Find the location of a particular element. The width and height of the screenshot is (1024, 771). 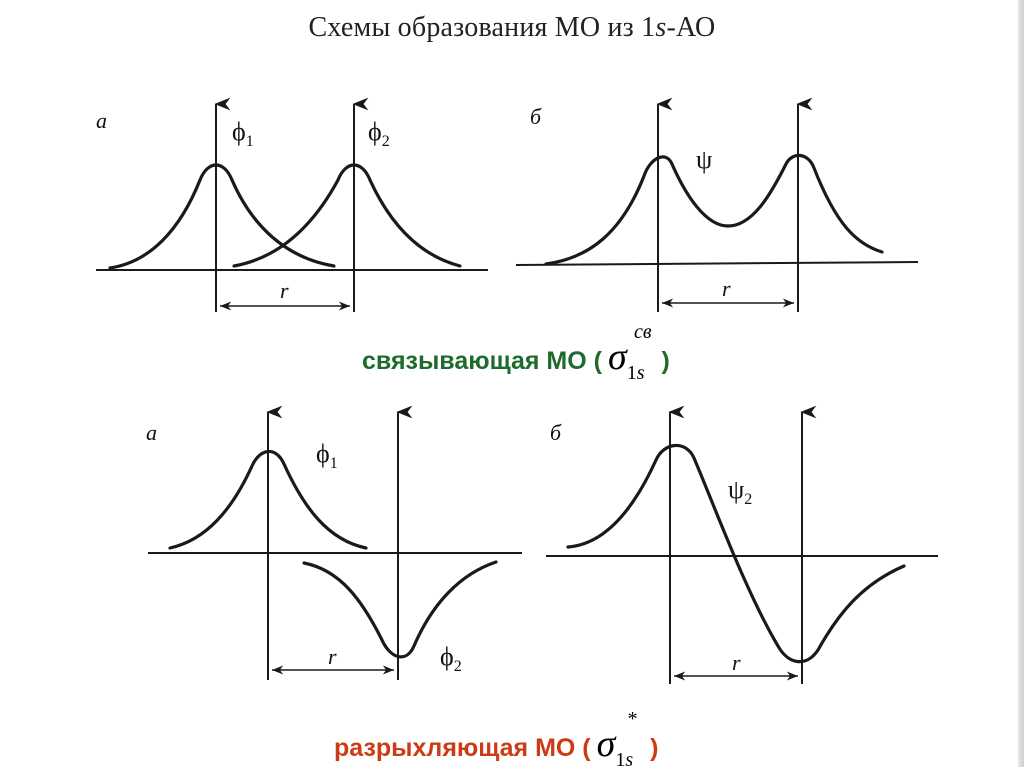

bonding-superscript: св is located at coordinates (642, 332).